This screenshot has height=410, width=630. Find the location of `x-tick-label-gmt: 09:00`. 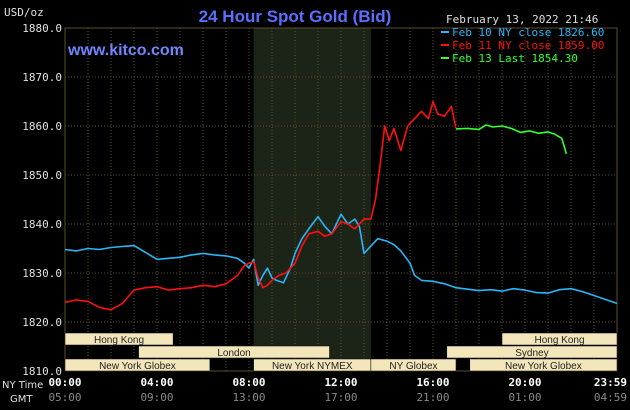

x-tick-label-gmt: 09:00 is located at coordinates (156, 397).